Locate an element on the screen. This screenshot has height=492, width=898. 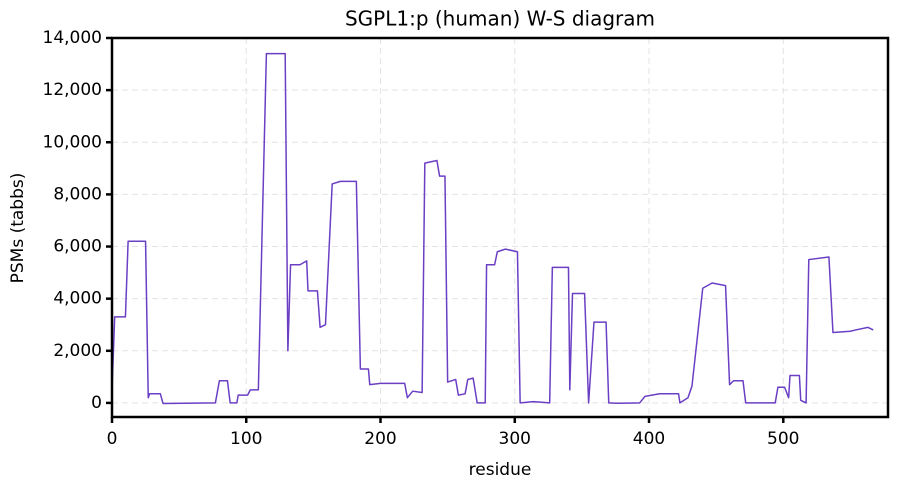
y-tick-label: 12,000 is located at coordinates (72, 90).